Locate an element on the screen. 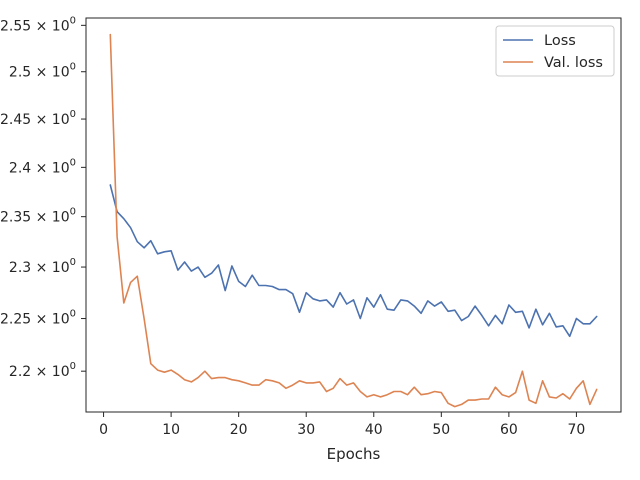  x-tick-label: 40 is located at coordinates (374, 430).